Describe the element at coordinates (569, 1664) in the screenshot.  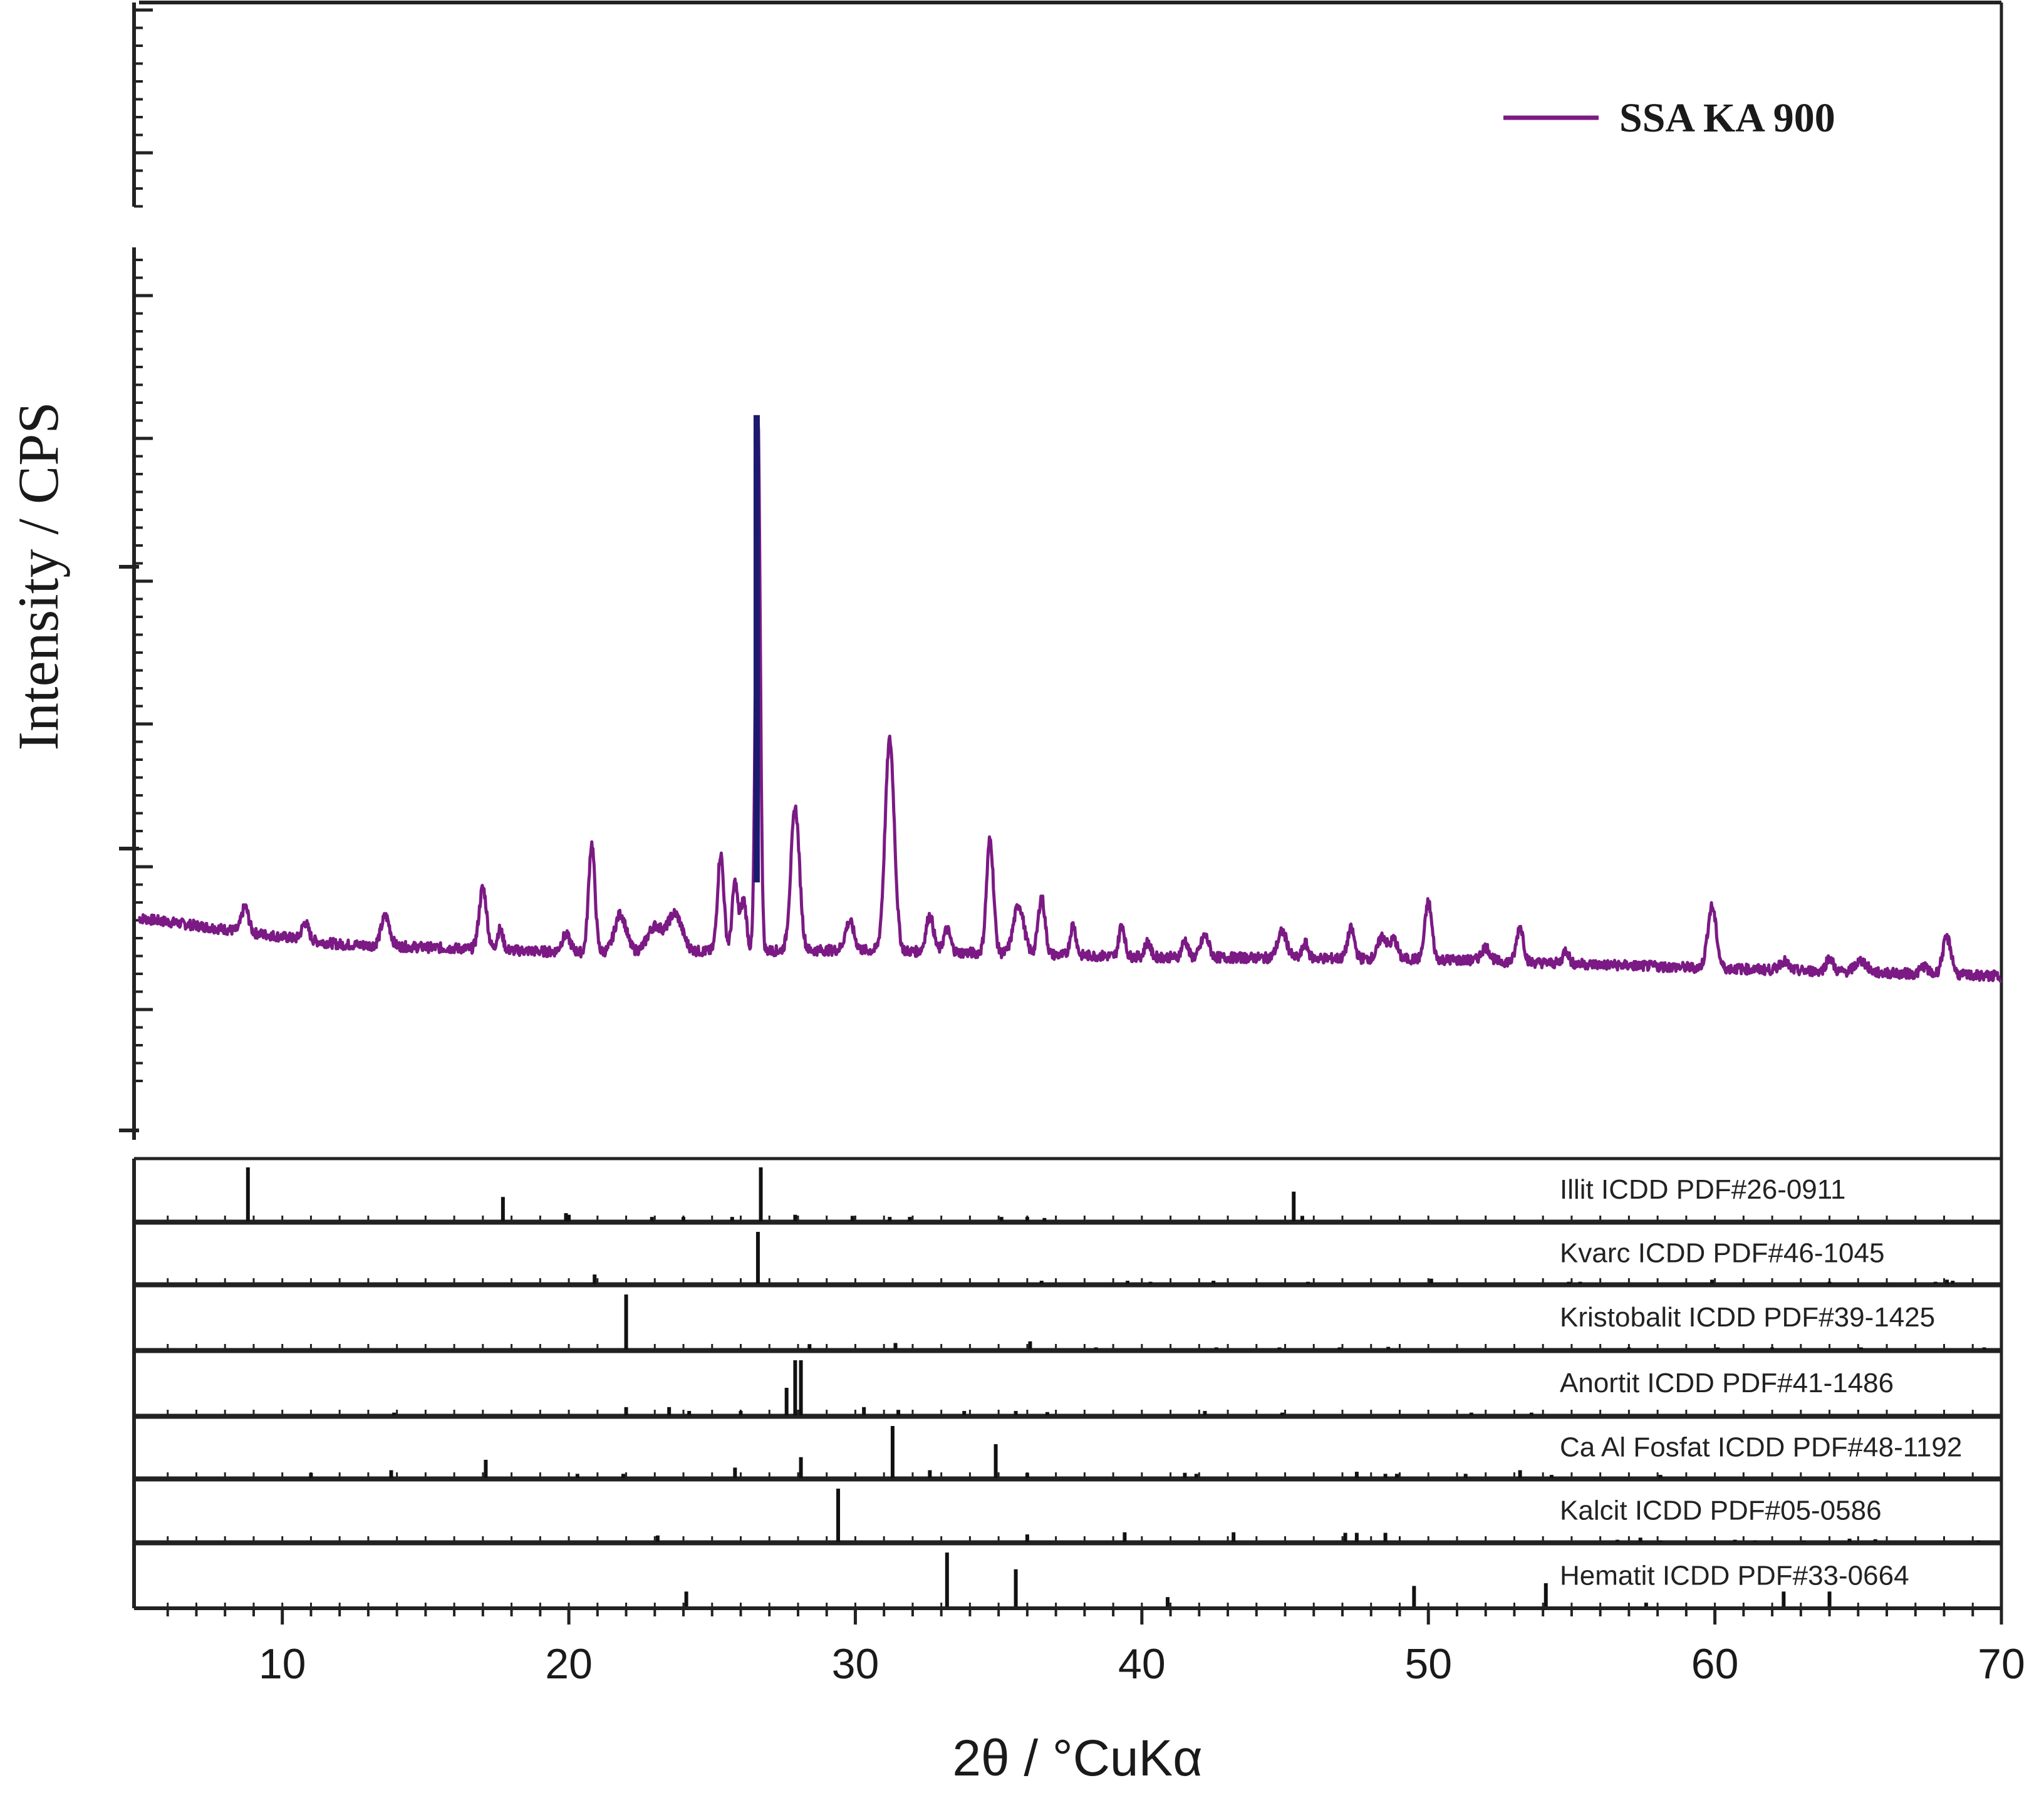
I see `x-tick-label: 20` at that location.